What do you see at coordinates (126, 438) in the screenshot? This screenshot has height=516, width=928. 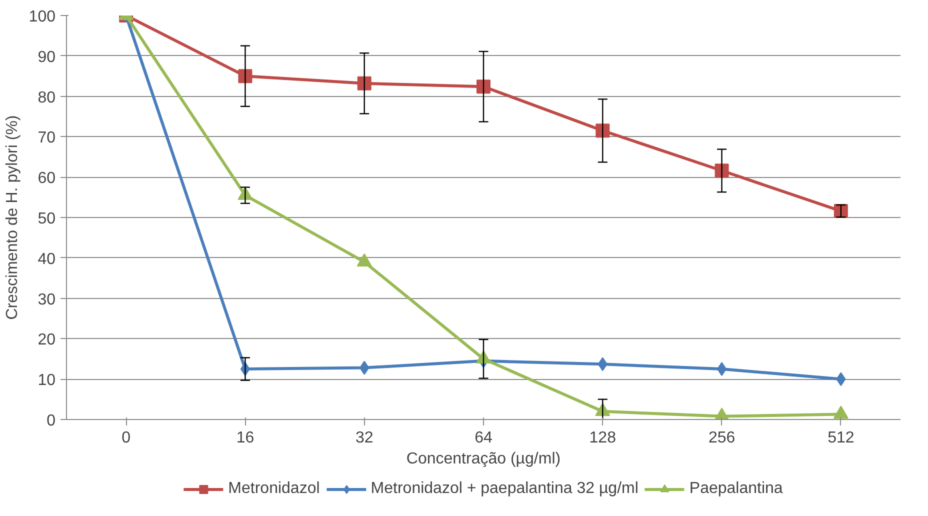 I see `x-tick-label: 0` at bounding box center [126, 438].